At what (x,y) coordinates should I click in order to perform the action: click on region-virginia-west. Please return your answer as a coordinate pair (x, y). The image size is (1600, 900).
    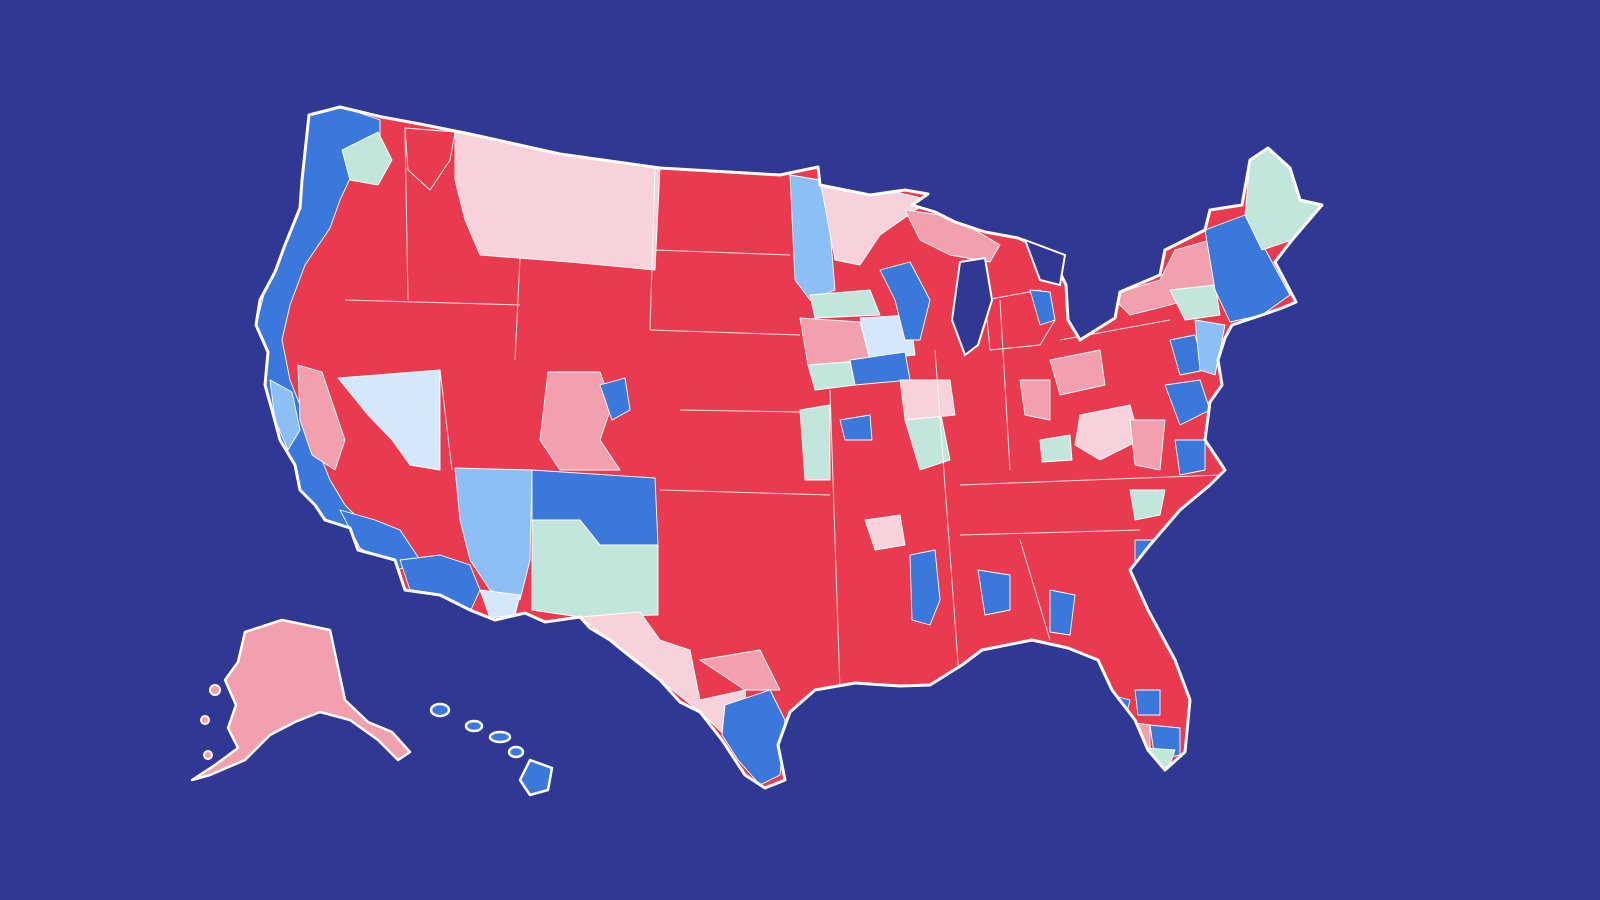
    Looking at the image, I should click on (1147, 445).